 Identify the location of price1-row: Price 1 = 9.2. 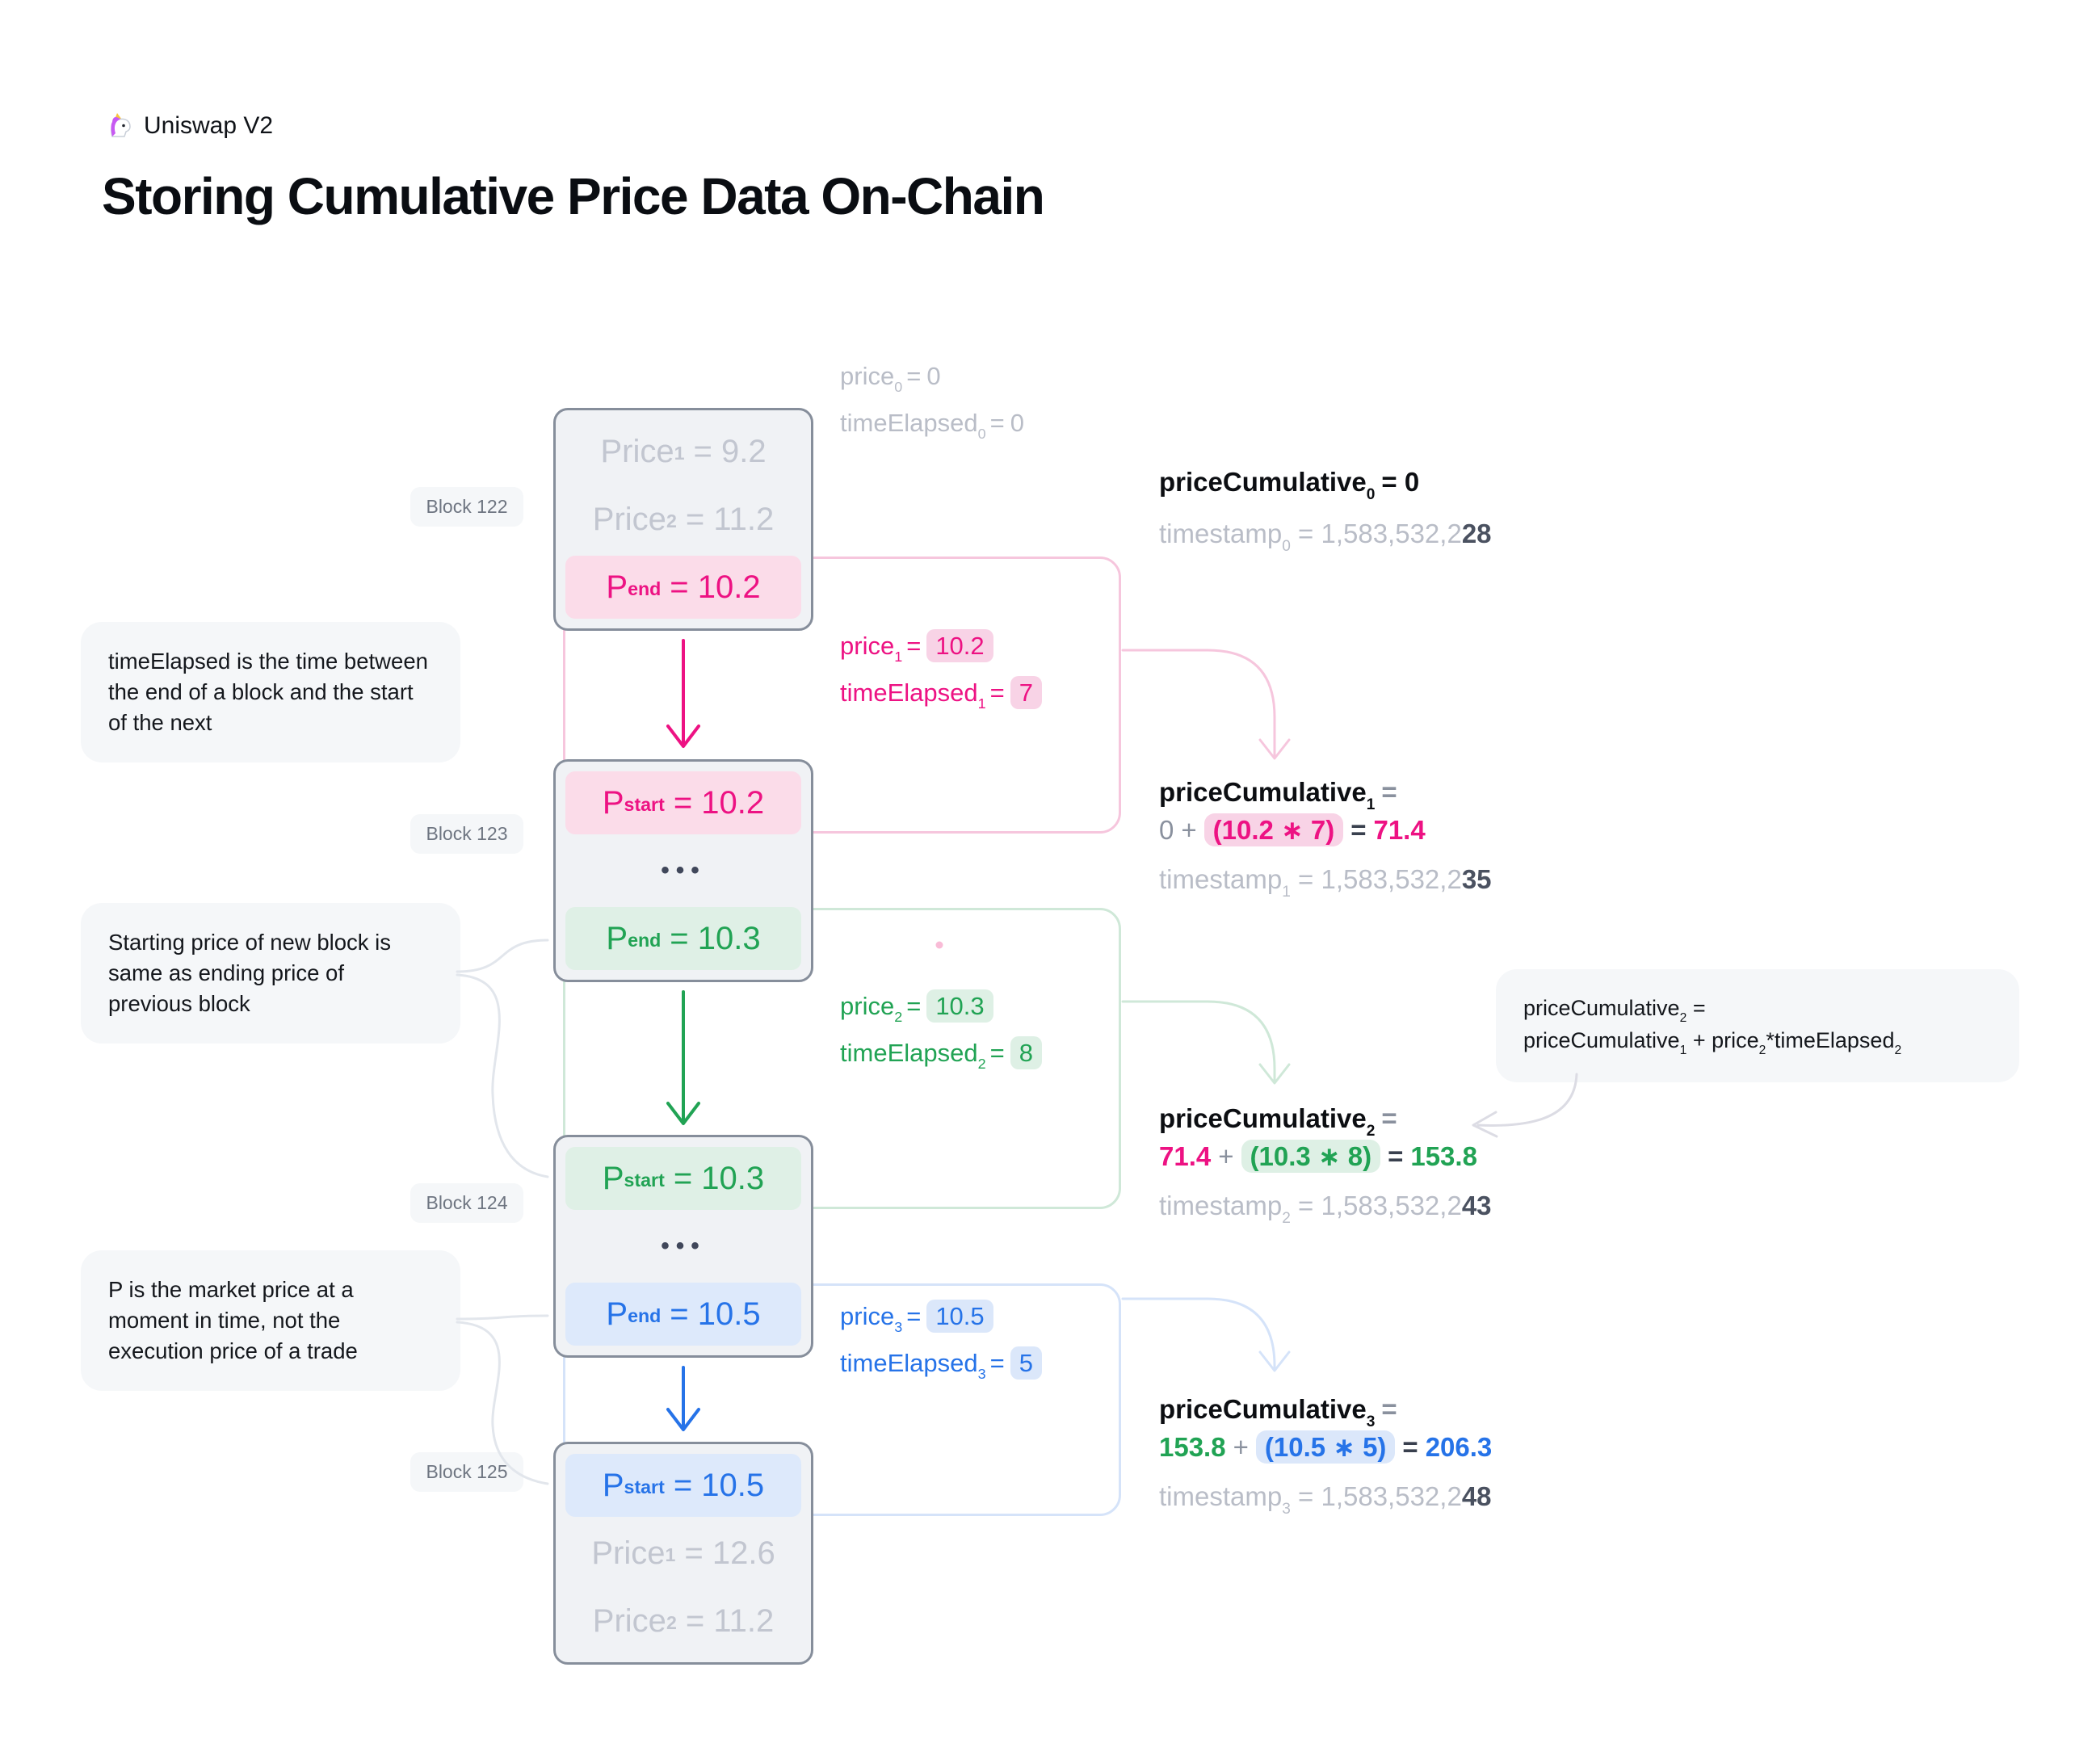
(683, 451).